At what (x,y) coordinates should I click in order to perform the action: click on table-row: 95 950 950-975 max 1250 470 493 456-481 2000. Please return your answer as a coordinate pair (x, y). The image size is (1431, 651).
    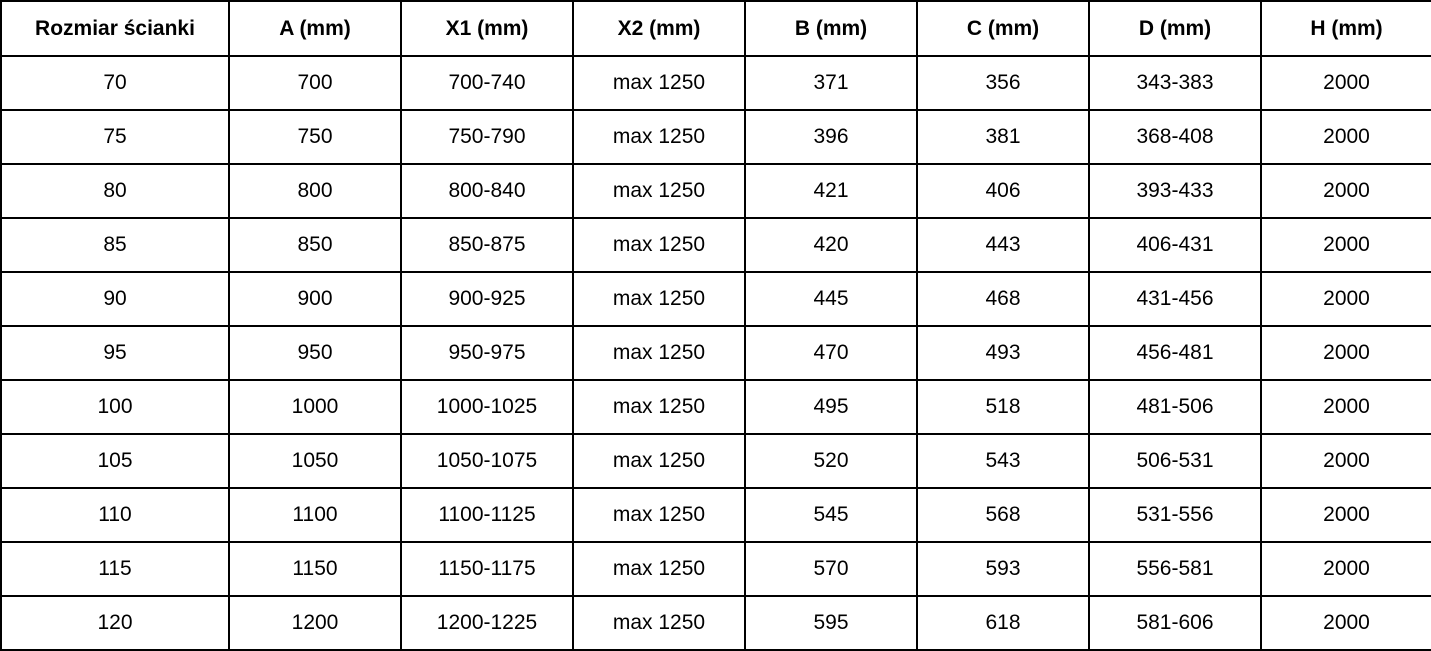
    Looking at the image, I should click on (715, 353).